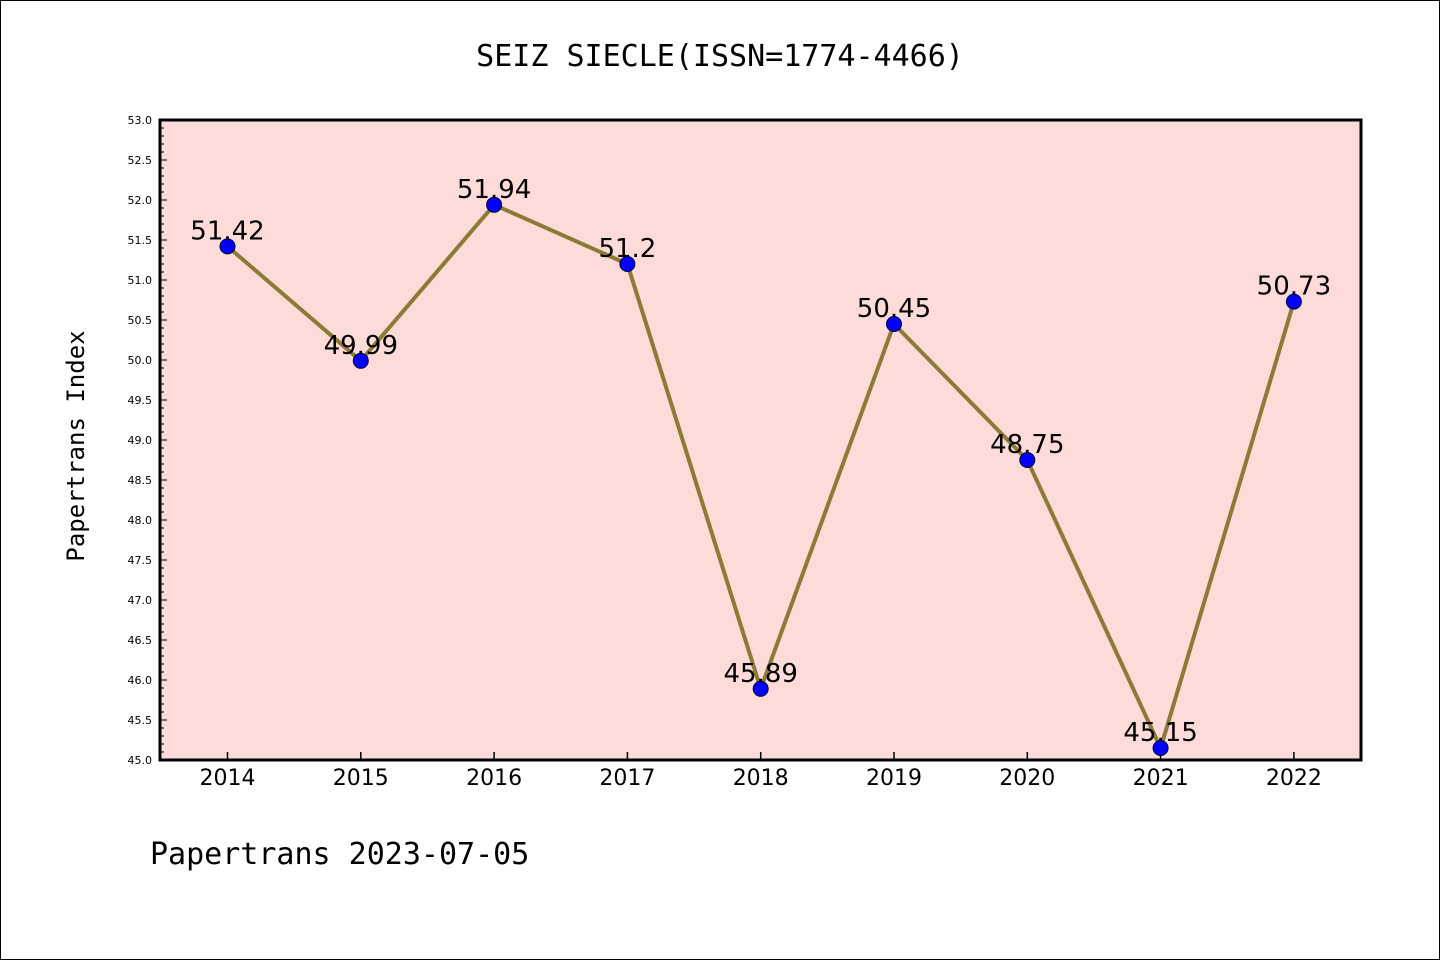 This screenshot has width=1440, height=960. What do you see at coordinates (1294, 778) in the screenshot?
I see `x-tick-label: 2022` at bounding box center [1294, 778].